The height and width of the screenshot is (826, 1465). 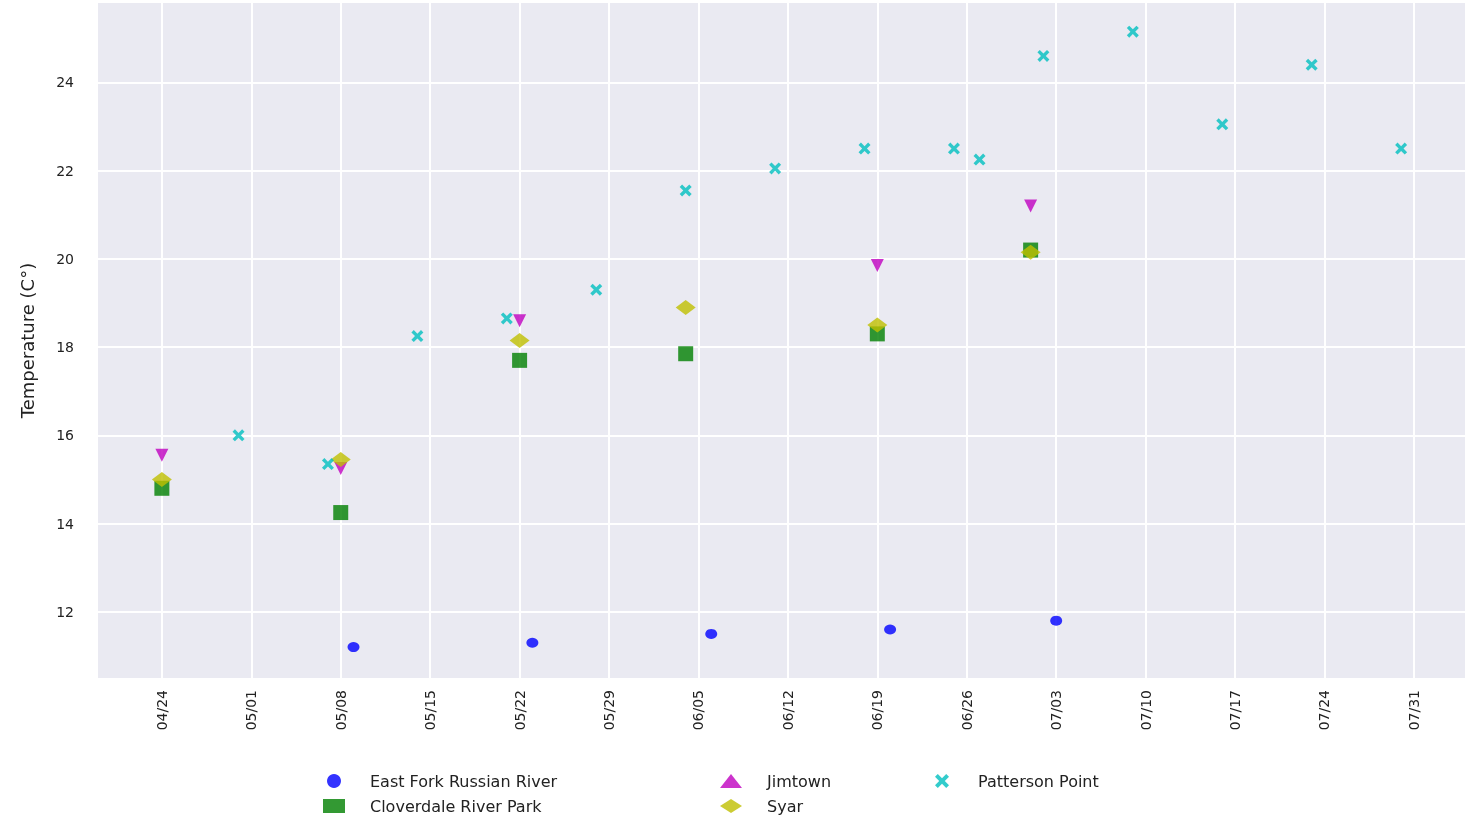 What do you see at coordinates (65, 435) in the screenshot?
I see `y-tick-label: 16` at bounding box center [65, 435].